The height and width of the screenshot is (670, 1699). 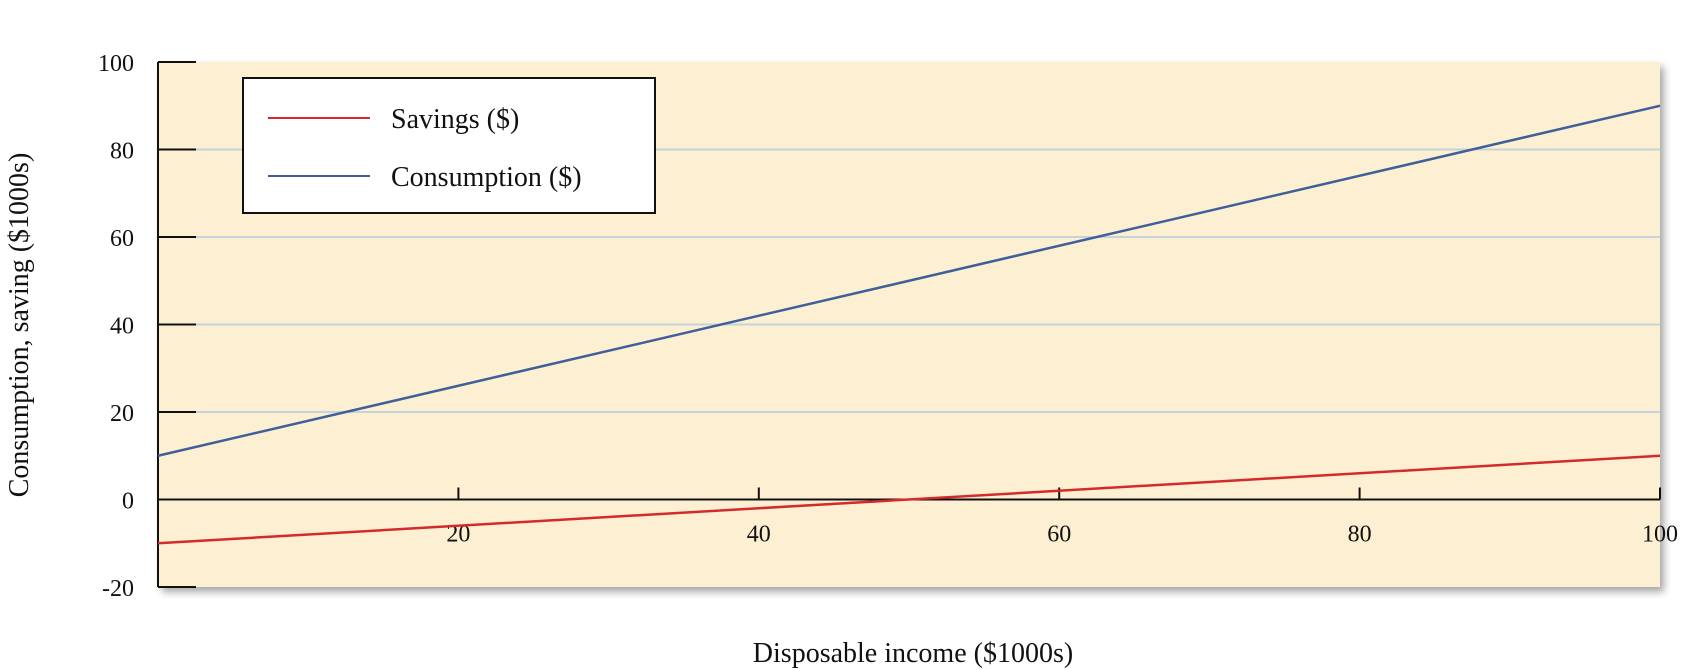 I want to click on x-tick-label-80: 80, so click(x=1360, y=535).